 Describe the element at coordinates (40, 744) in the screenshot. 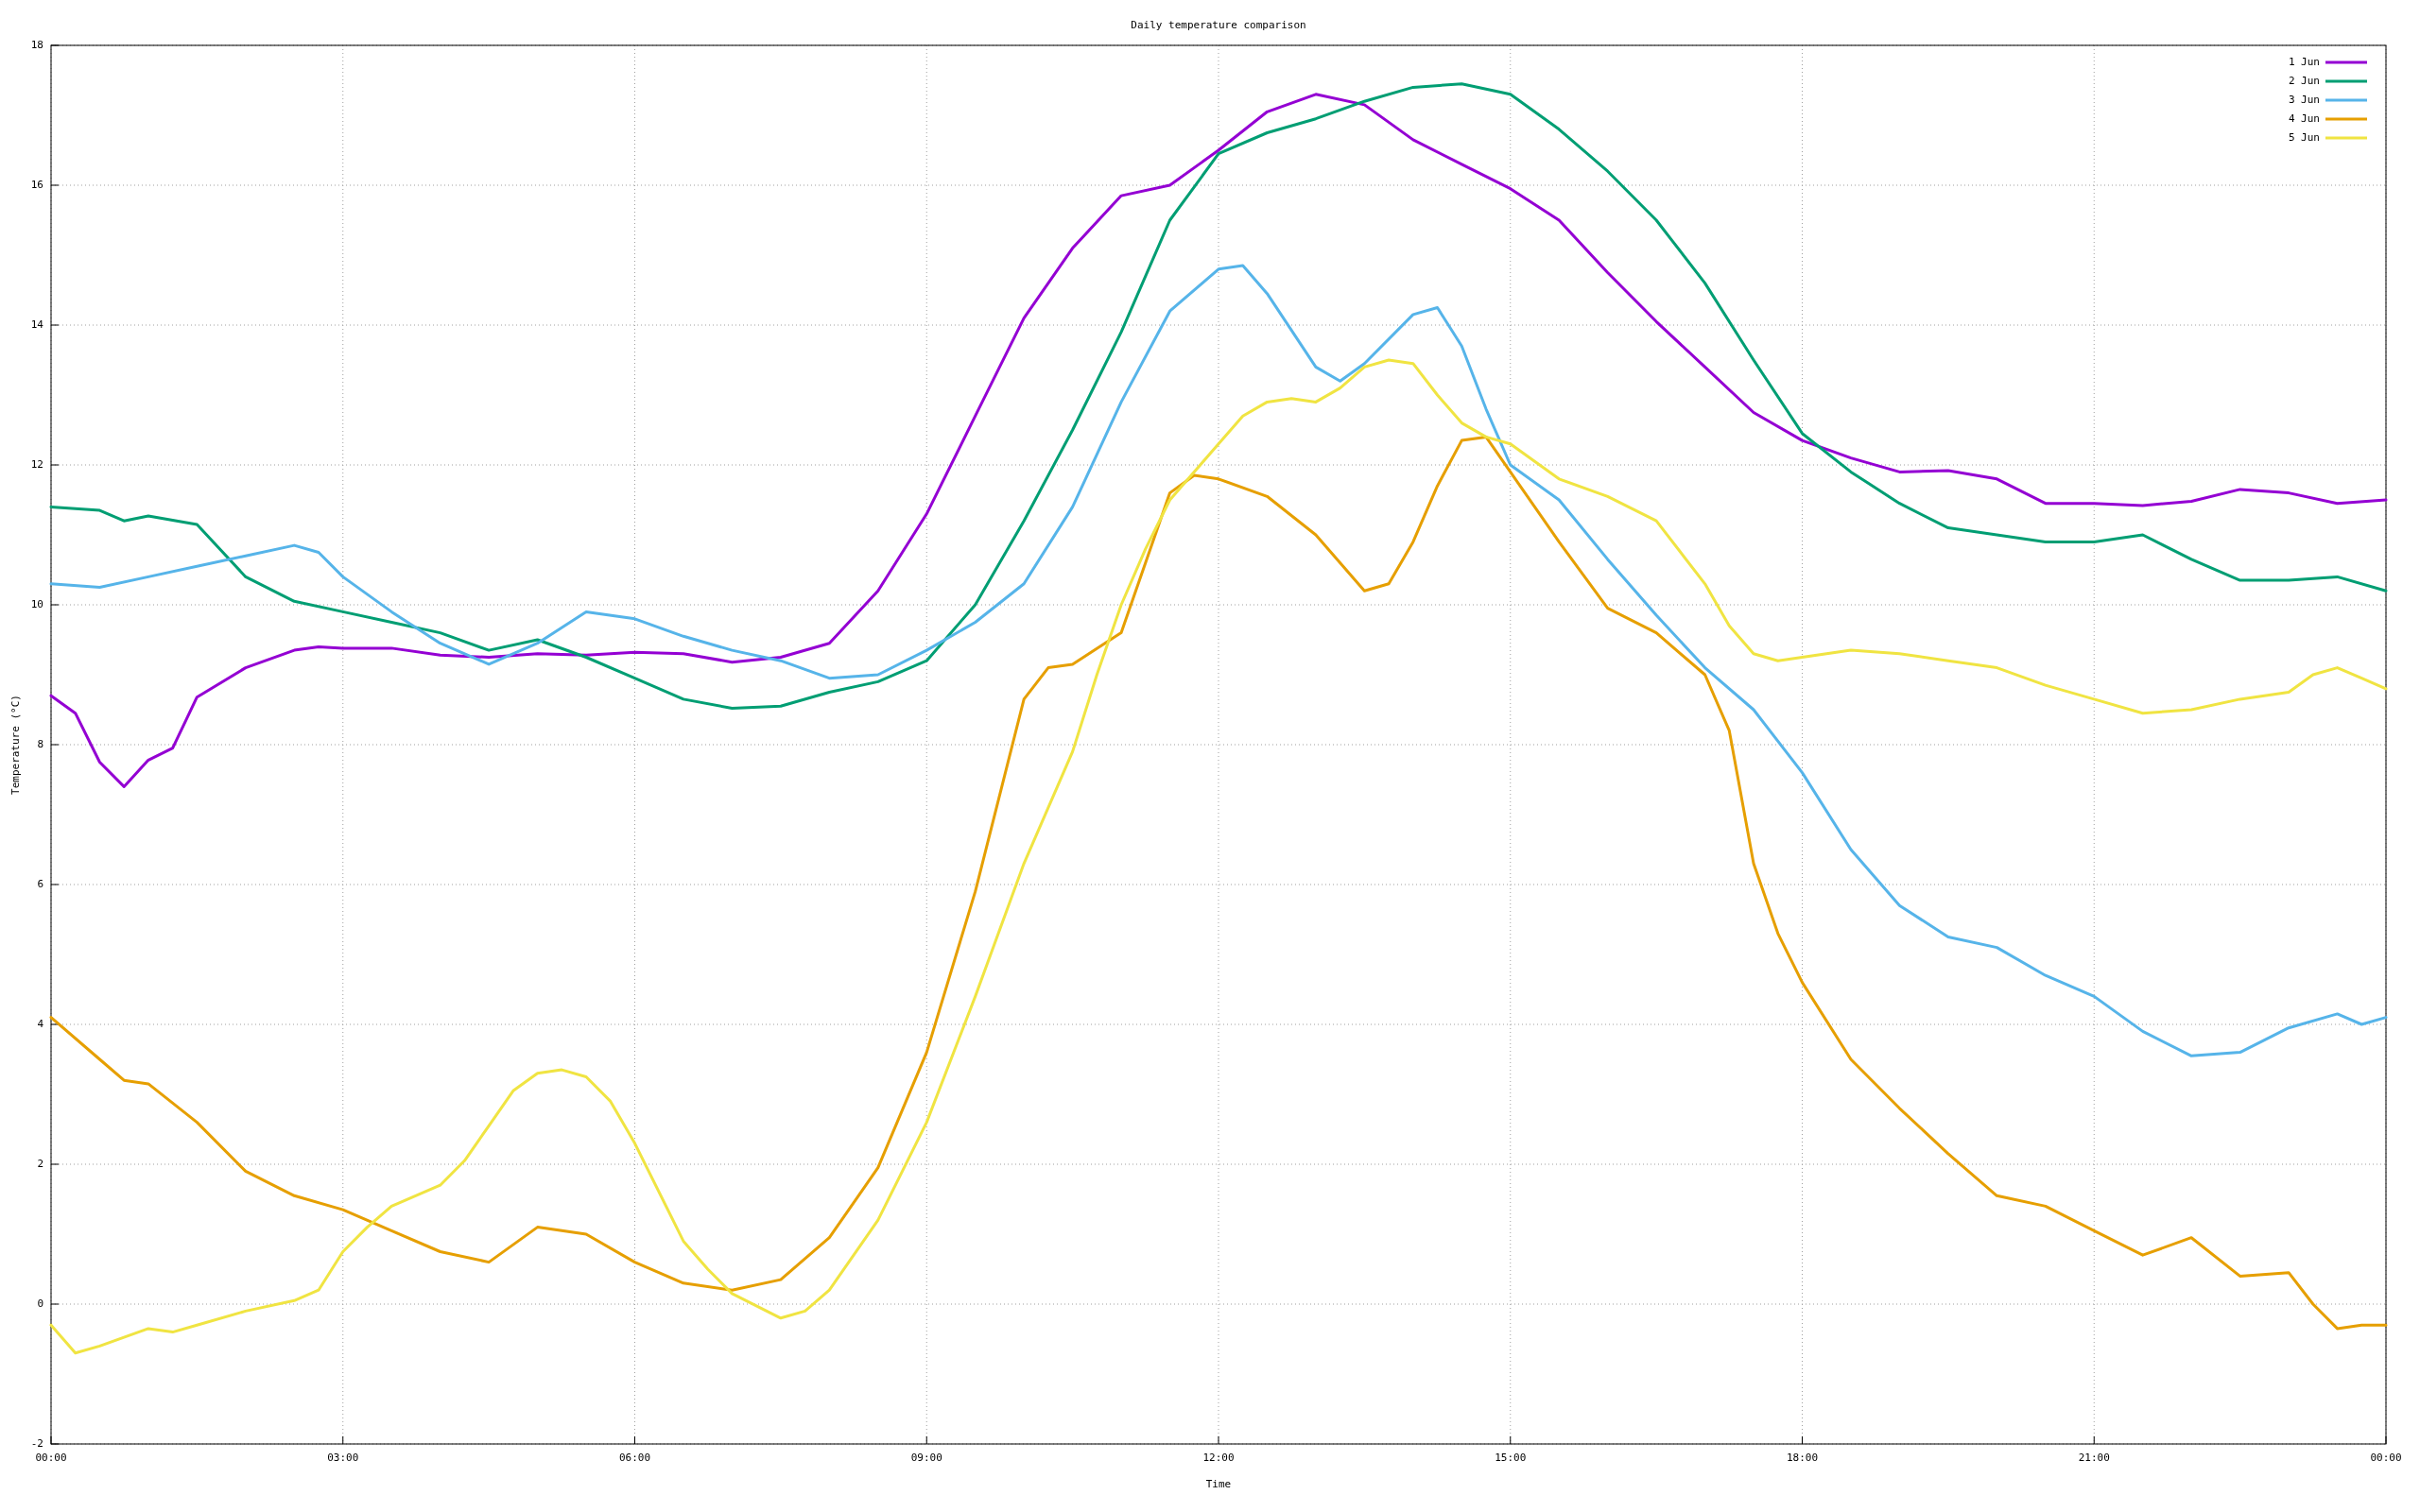

I see `y-tick-label: 8` at that location.